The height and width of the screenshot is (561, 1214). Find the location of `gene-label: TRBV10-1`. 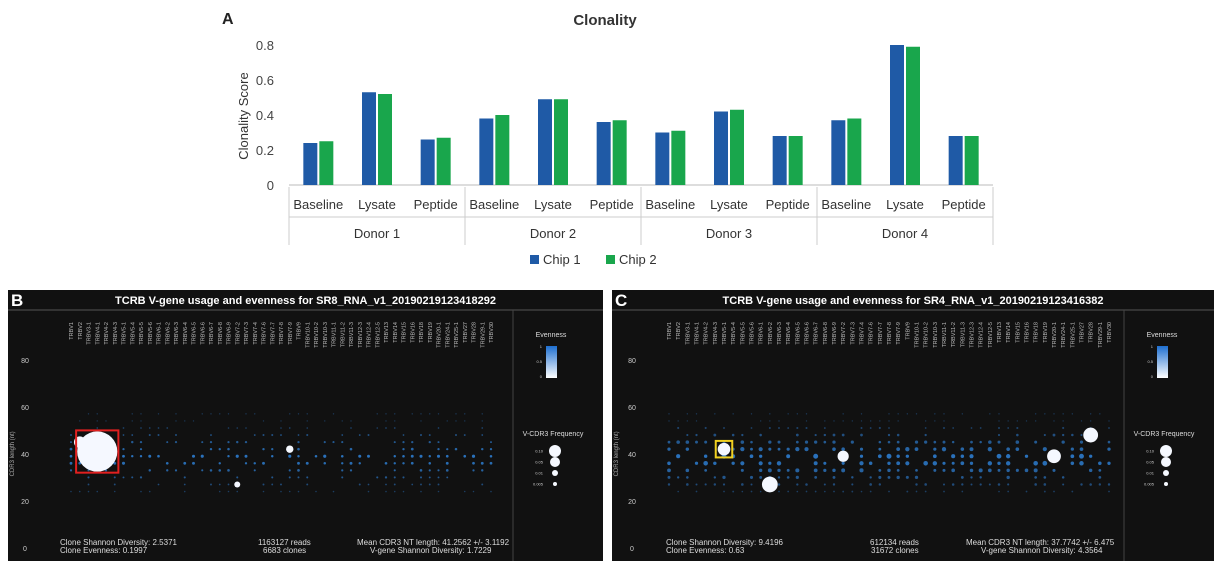

gene-label: TRBV10-1 is located at coordinates (308, 335).